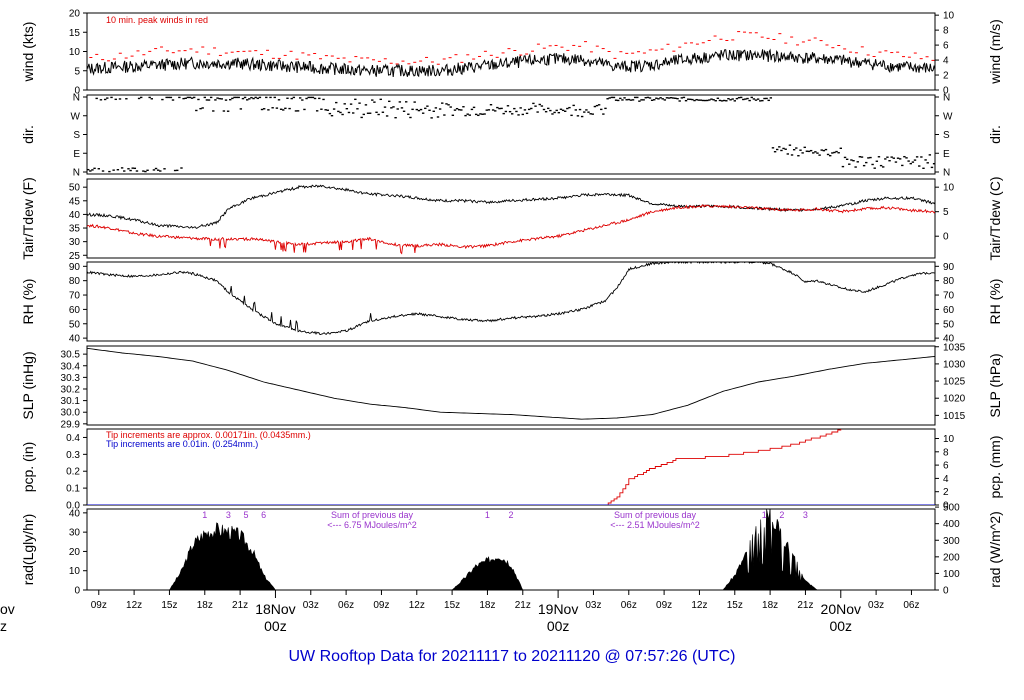 Image resolution: width=1024 pixels, height=700 pixels. What do you see at coordinates (946, 61) in the screenshot?
I see `ytick-label-right-wind: 4` at bounding box center [946, 61].